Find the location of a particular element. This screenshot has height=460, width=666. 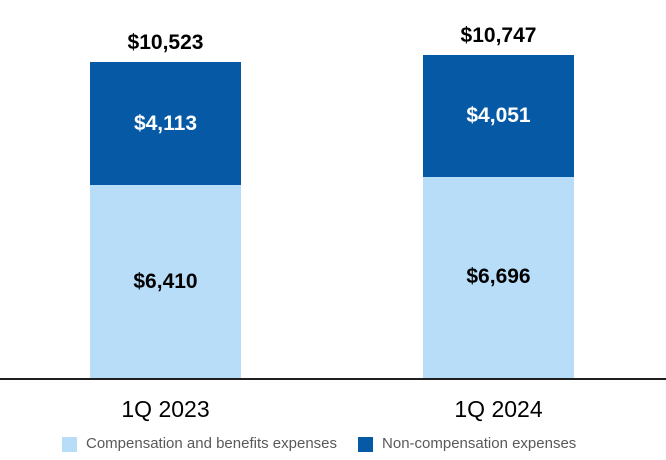

x-axis-label-1q2024: 1Q 2024 is located at coordinates (498, 409).